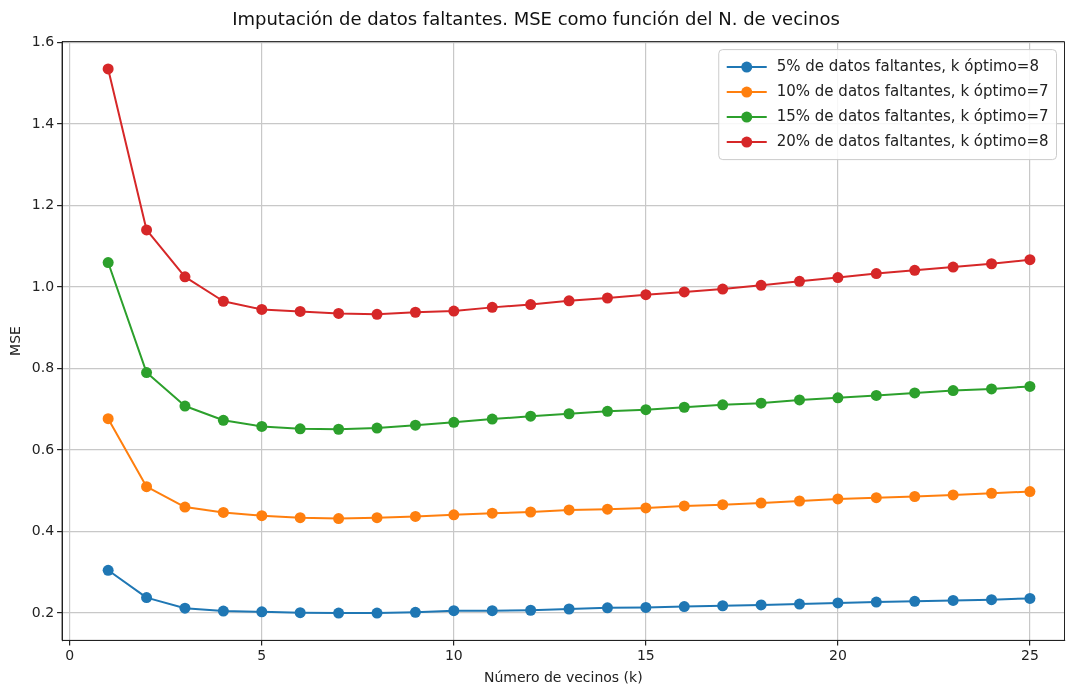 This screenshot has width=1070, height=693. Describe the element at coordinates (43, 448) in the screenshot. I see `y-tick-label: 0.6` at that location.